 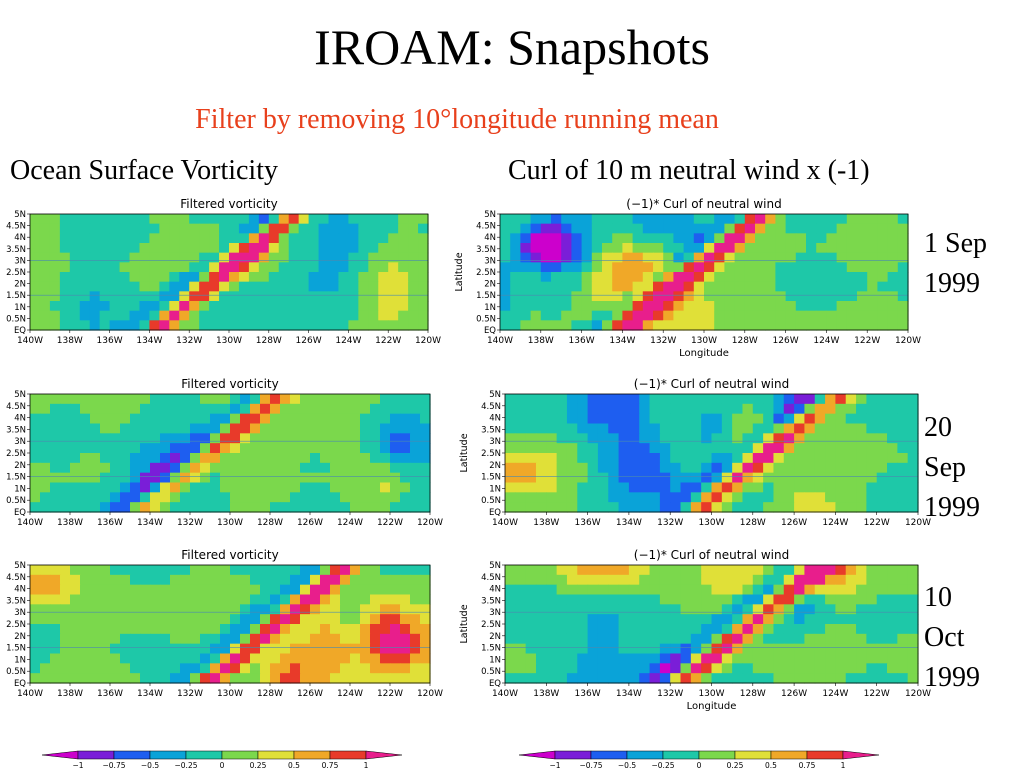 What do you see at coordinates (384, 755) in the screenshot?
I see `colorbar-swatch` at bounding box center [384, 755].